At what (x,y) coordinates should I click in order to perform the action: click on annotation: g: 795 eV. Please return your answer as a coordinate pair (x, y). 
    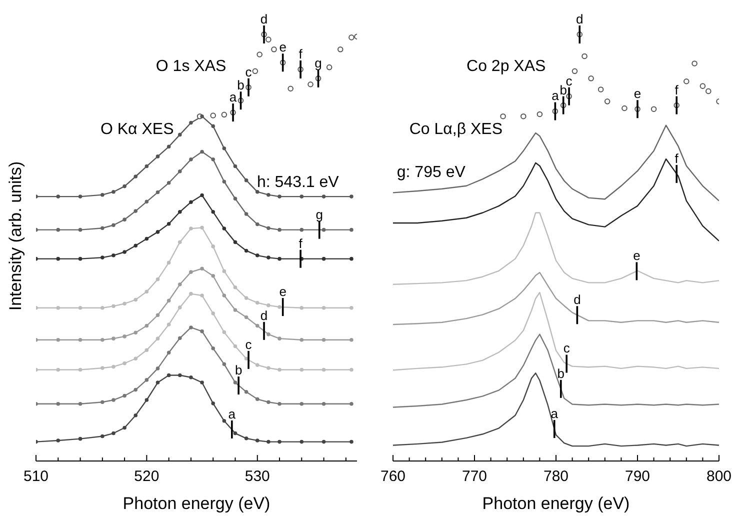
    Looking at the image, I should click on (431, 173).